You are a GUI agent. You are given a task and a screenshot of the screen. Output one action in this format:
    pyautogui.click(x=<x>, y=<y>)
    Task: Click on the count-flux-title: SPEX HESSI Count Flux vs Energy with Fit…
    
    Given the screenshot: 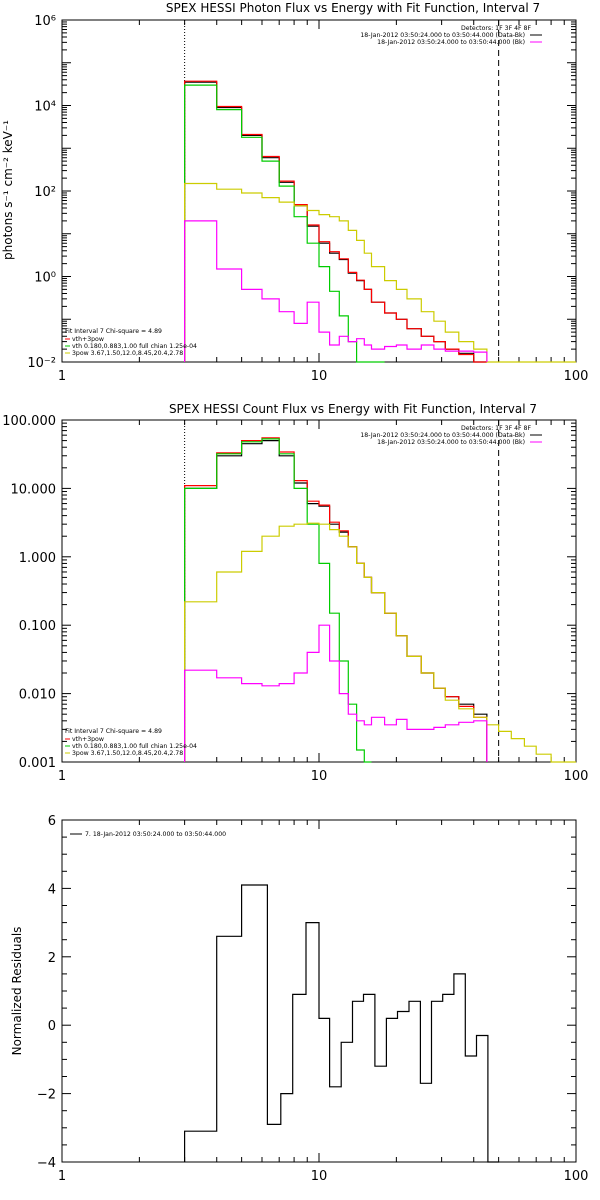 What is the action you would take?
    pyautogui.click(x=353, y=409)
    